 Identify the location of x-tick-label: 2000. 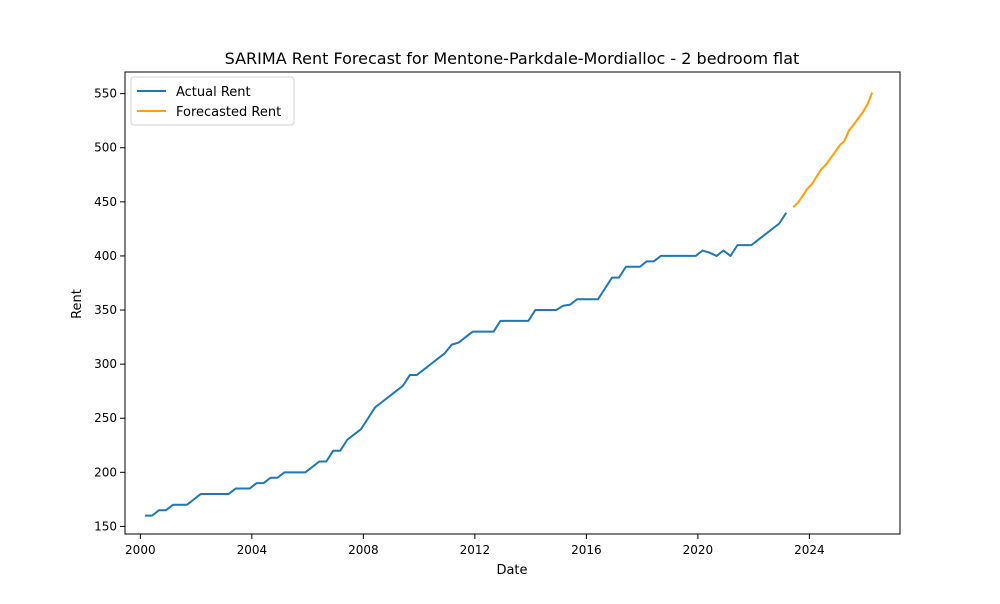
(140, 550).